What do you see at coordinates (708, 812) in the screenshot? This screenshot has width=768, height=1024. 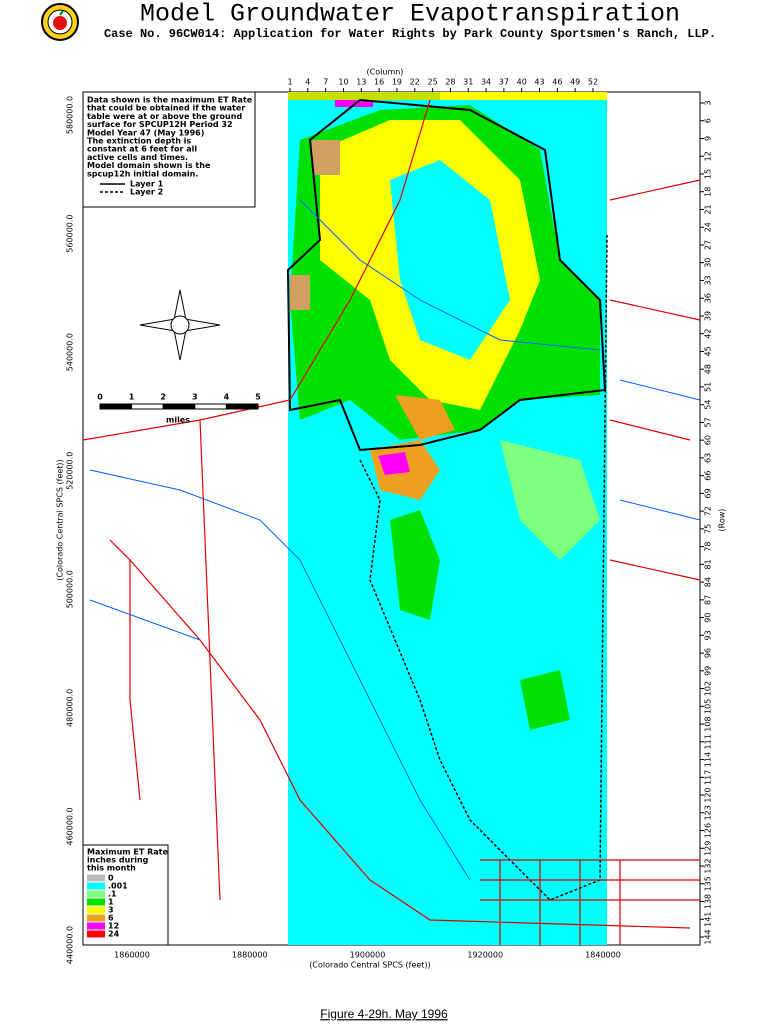 I see `row-tick-label: 123` at bounding box center [708, 812].